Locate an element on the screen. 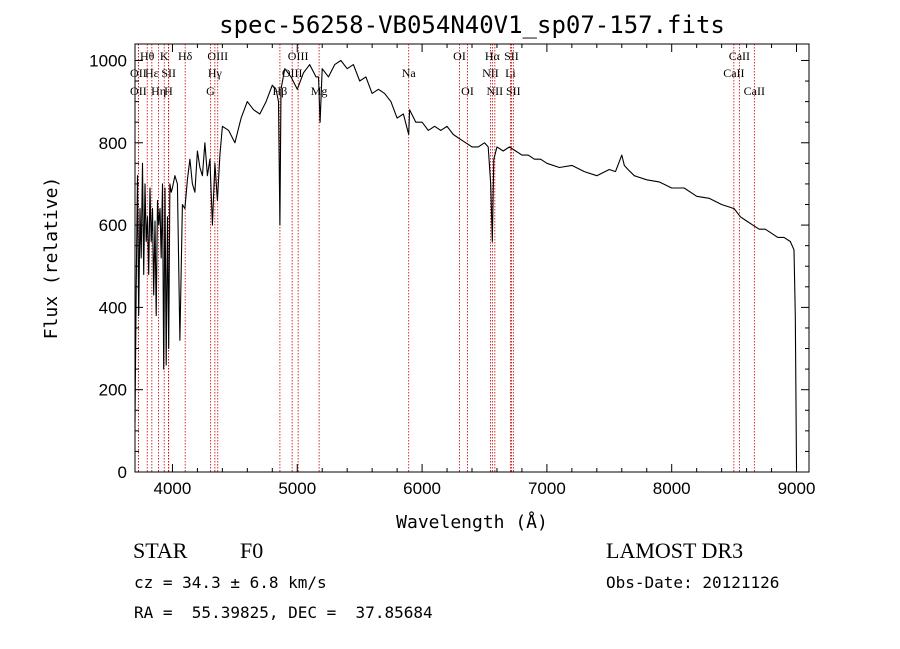  spectral-line-label-5: K is located at coordinates (164, 56).